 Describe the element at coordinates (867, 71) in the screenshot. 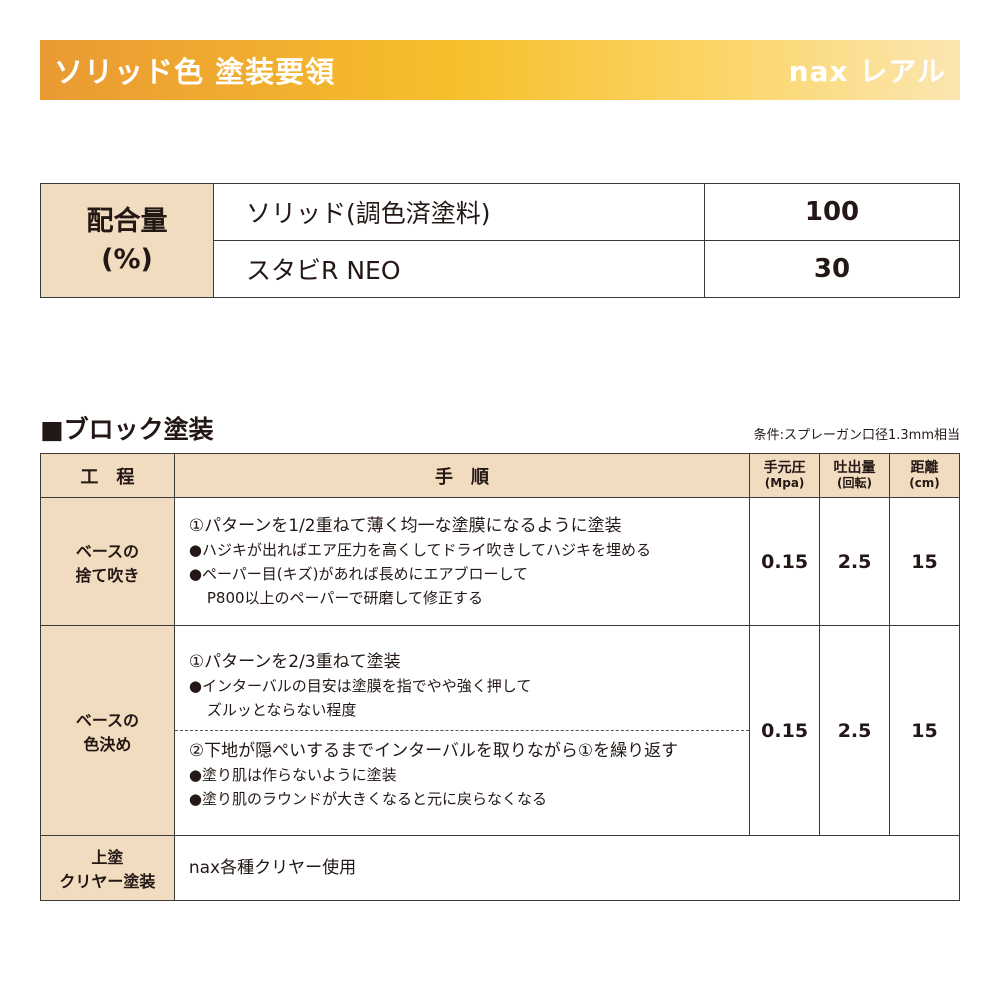

I see `brand-logo: nax レアル` at that location.